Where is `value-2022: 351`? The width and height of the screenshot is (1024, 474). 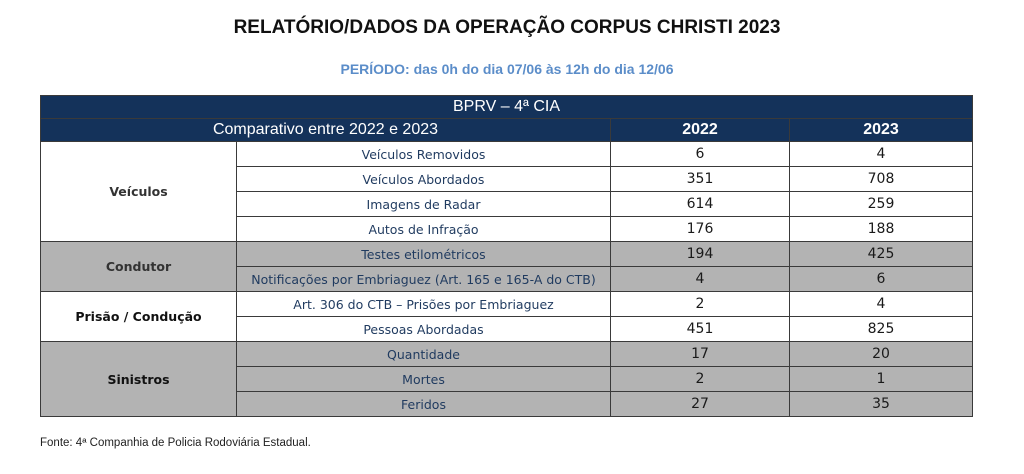 value-2022: 351 is located at coordinates (700, 179).